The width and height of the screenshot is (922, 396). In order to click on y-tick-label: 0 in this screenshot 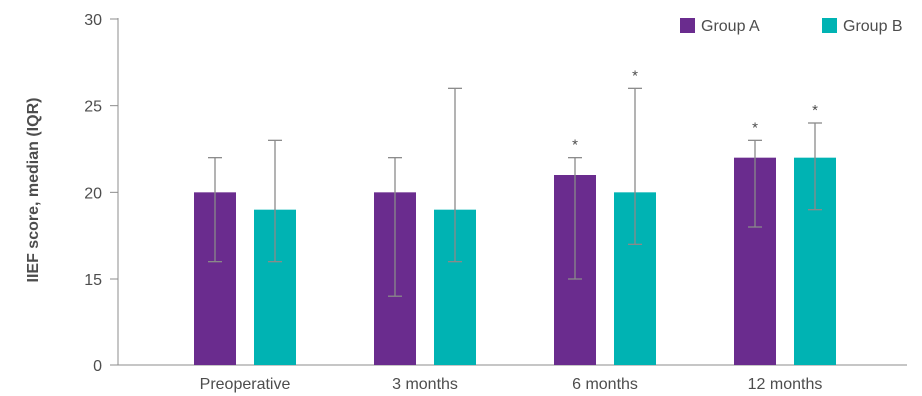, I will do `click(97, 366)`.